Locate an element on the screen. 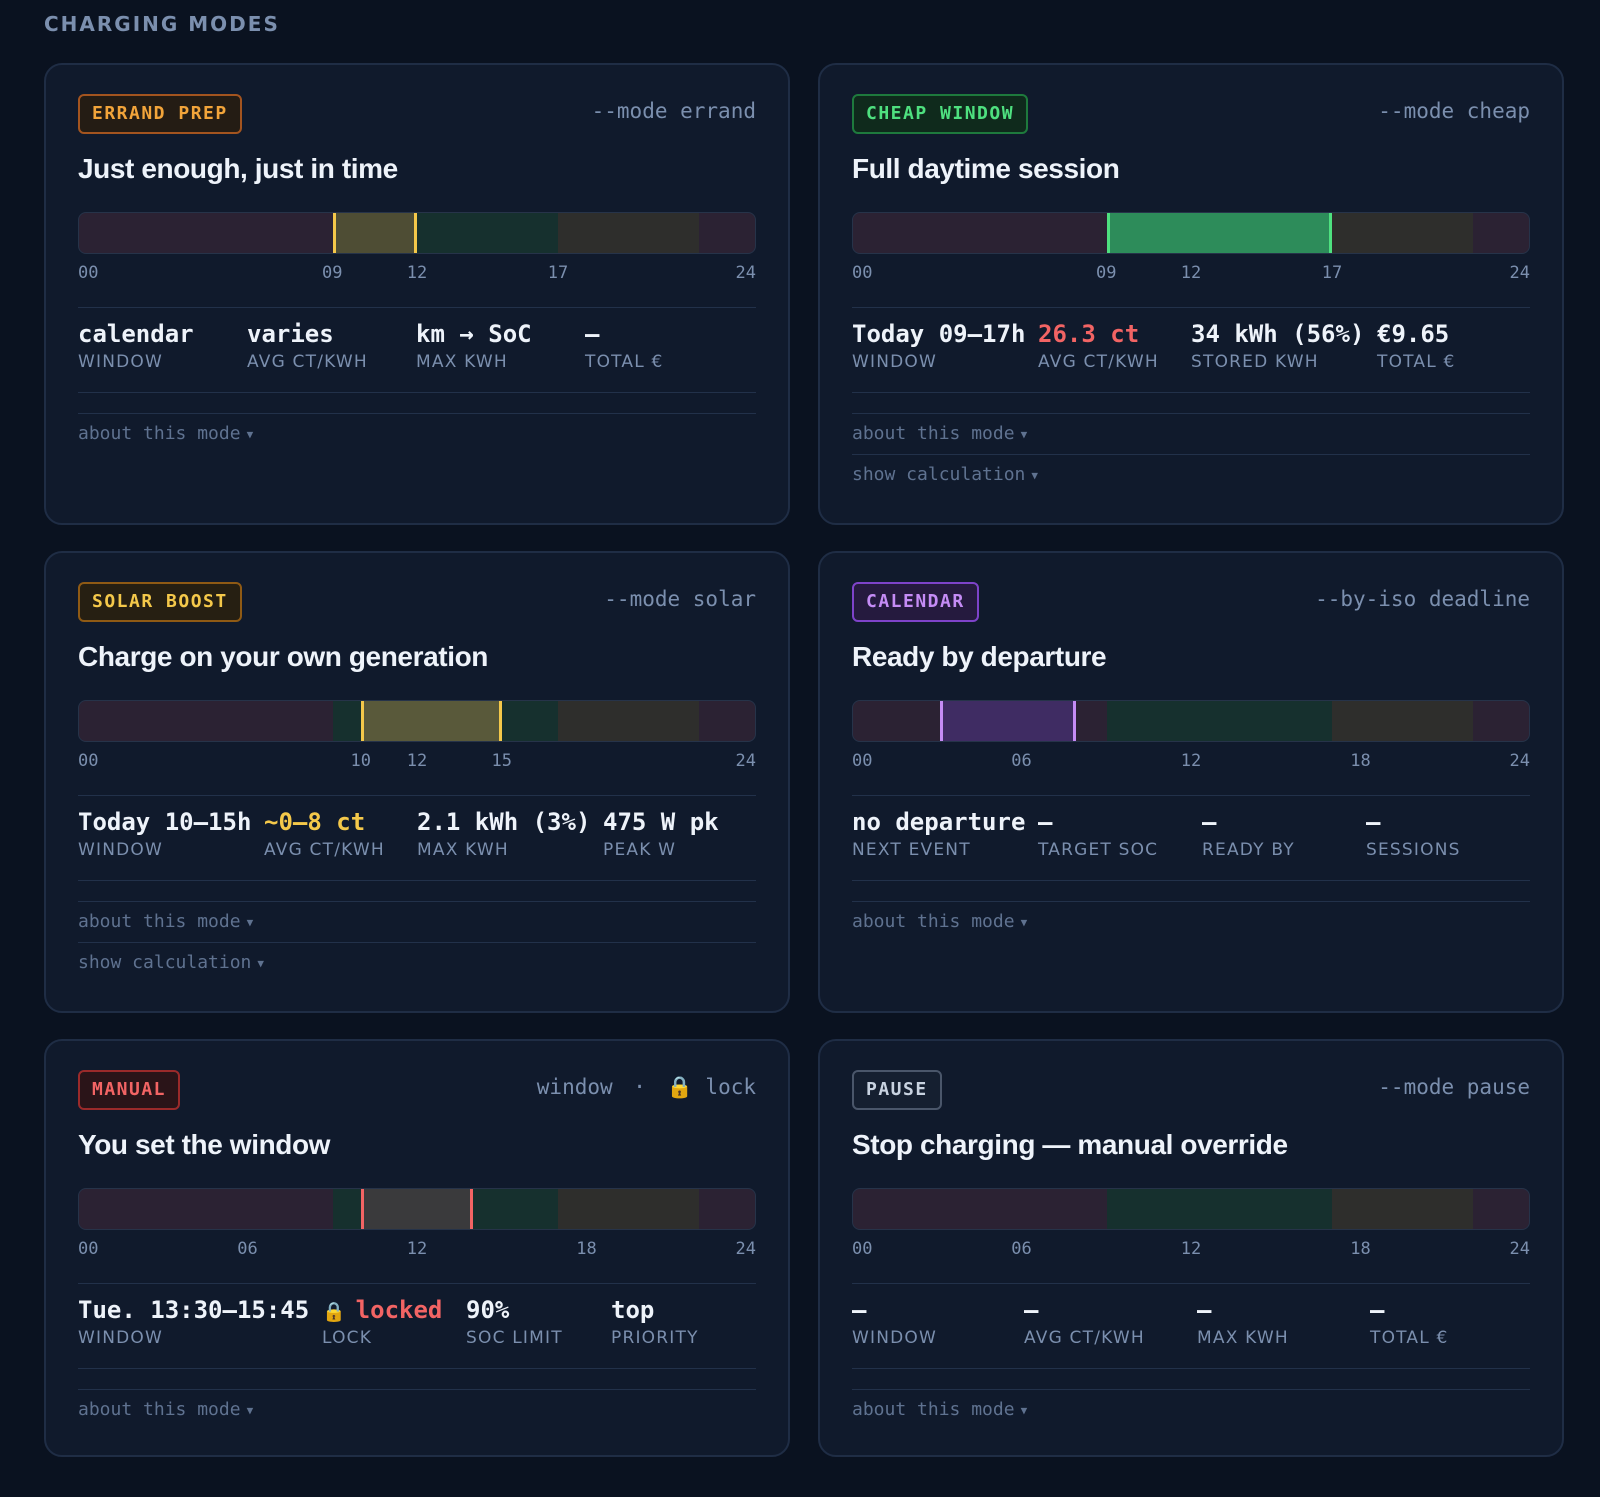 This screenshot has height=1497, width=1600. mode-tag: ERRAND PREP is located at coordinates (160, 114).